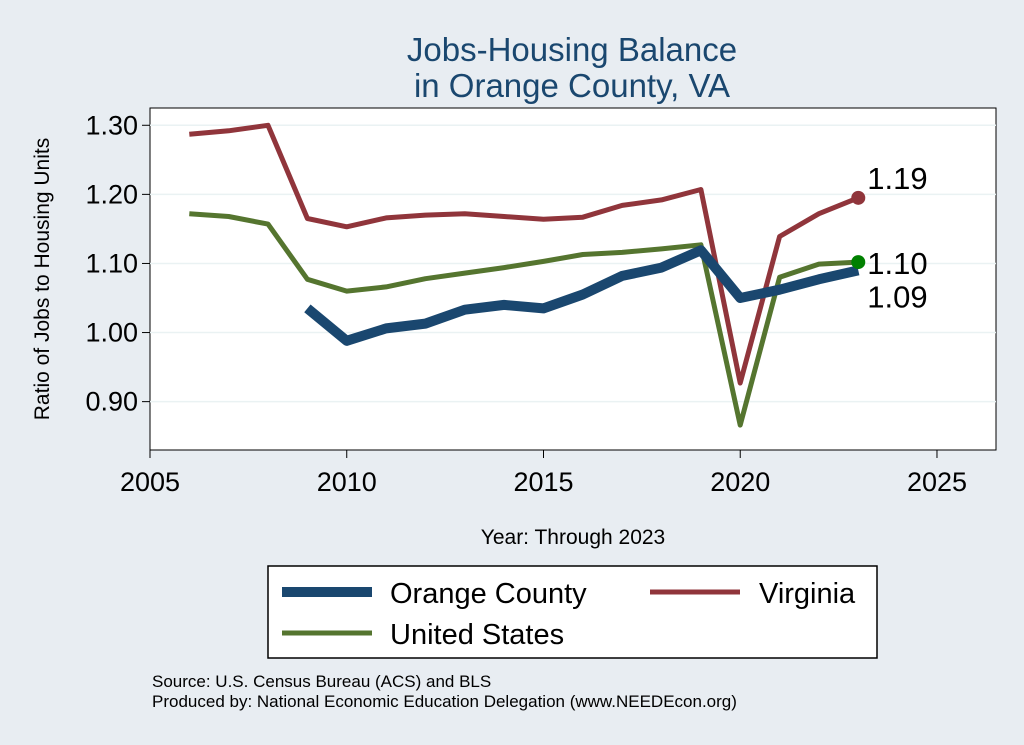 The height and width of the screenshot is (745, 1024). What do you see at coordinates (42, 279) in the screenshot?
I see `y-axis-label: Ratio of Jobs to Housing Units` at bounding box center [42, 279].